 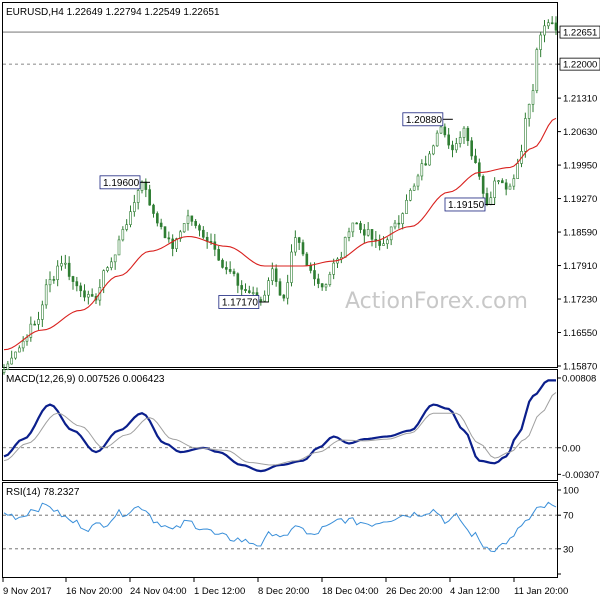 What do you see at coordinates (414, 591) in the screenshot?
I see `time-tick-label: 26 Dec 20:00` at bounding box center [414, 591].